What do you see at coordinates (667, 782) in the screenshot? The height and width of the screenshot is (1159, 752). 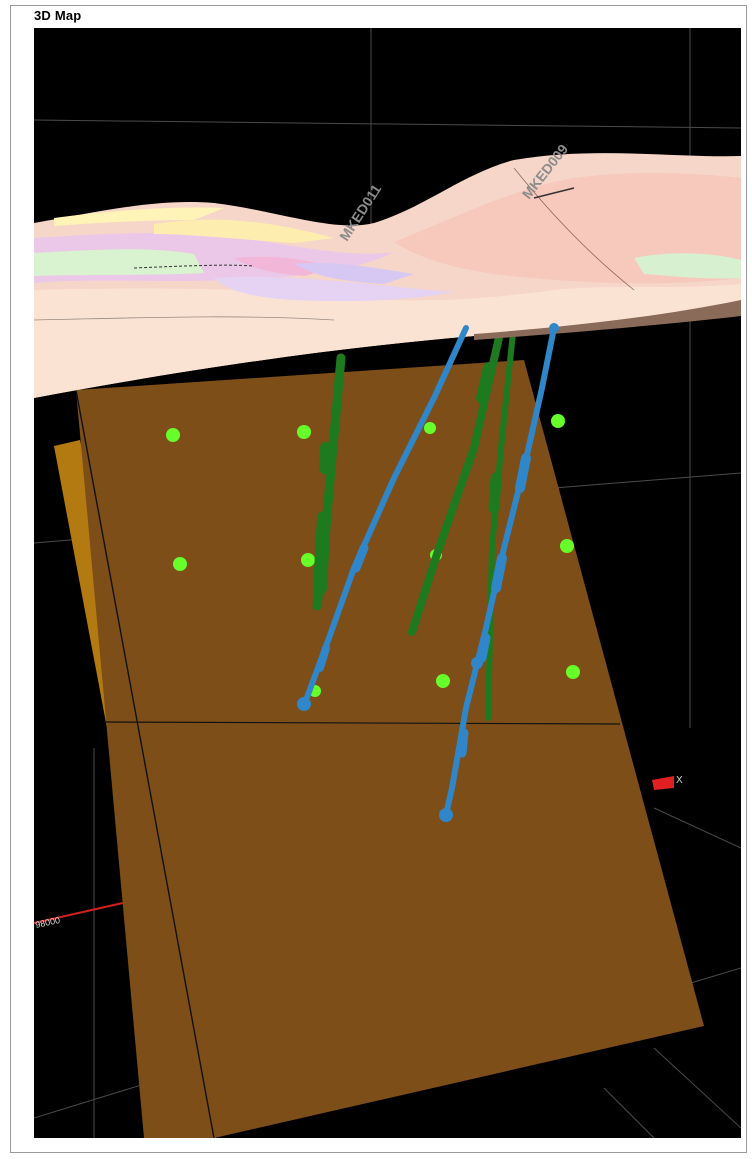 I see `x-axis-marker: X` at bounding box center [667, 782].